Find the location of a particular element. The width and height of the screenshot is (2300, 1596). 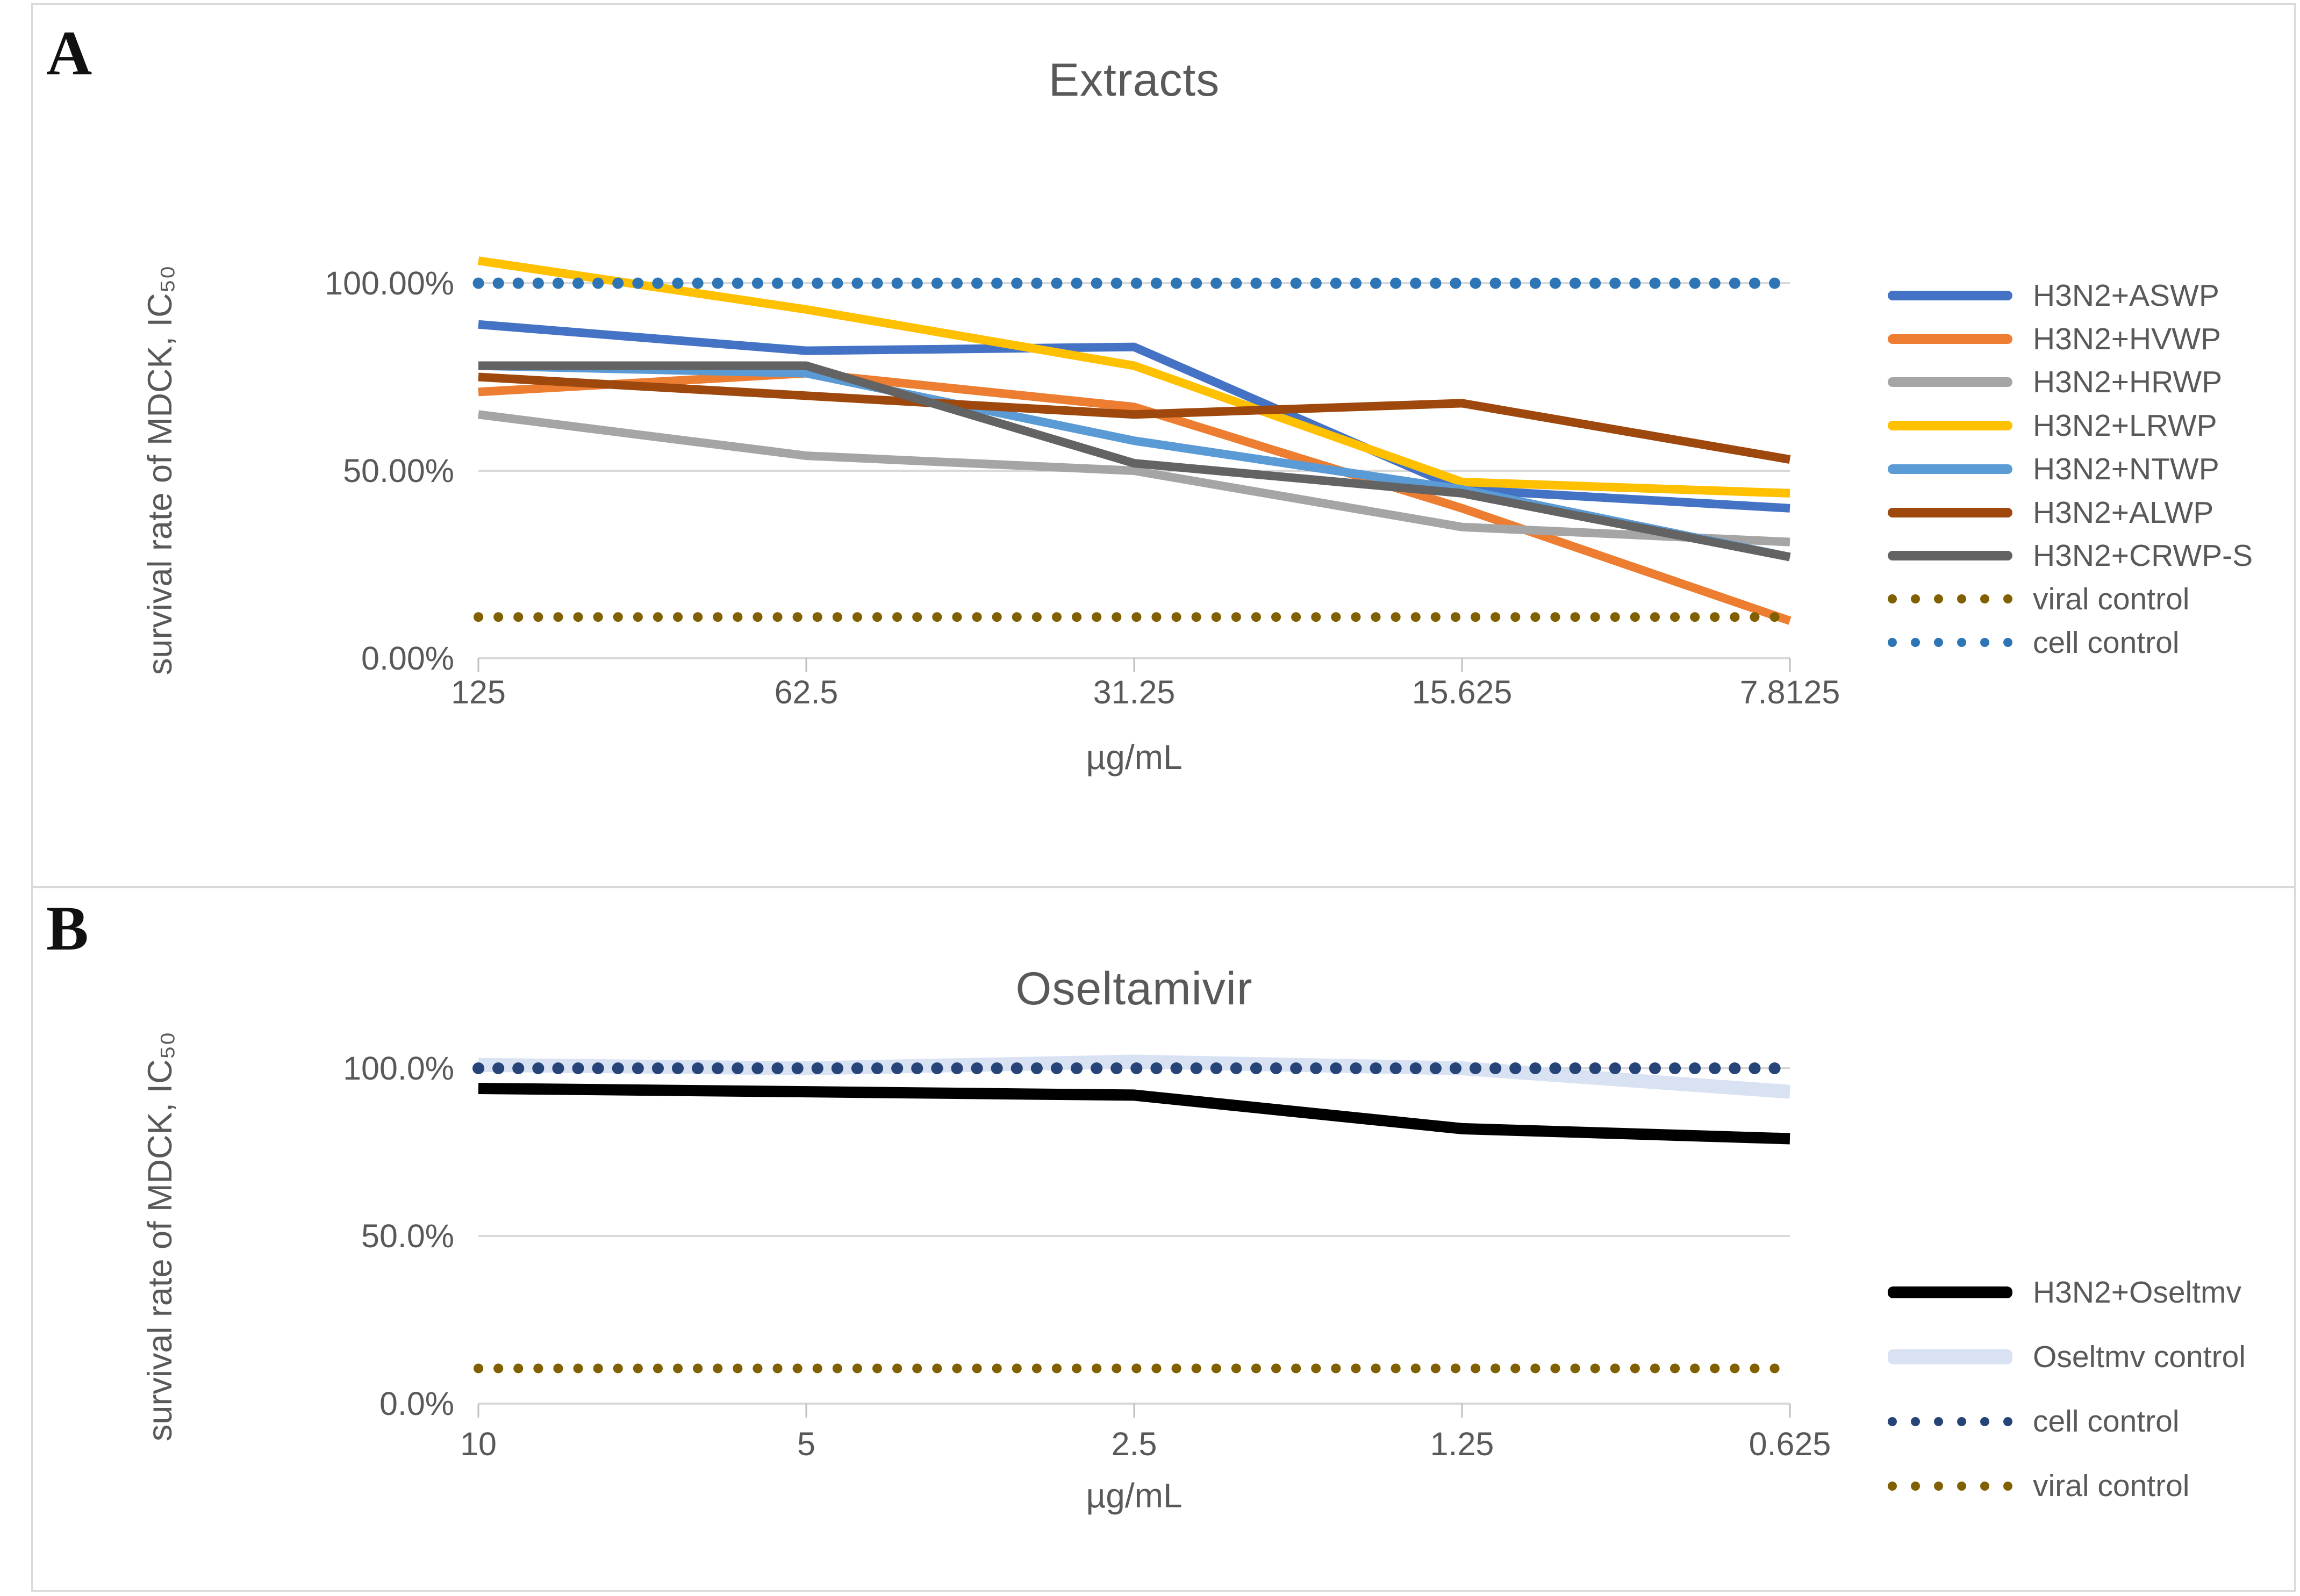

panel-b-letter: B is located at coordinates (67, 928).